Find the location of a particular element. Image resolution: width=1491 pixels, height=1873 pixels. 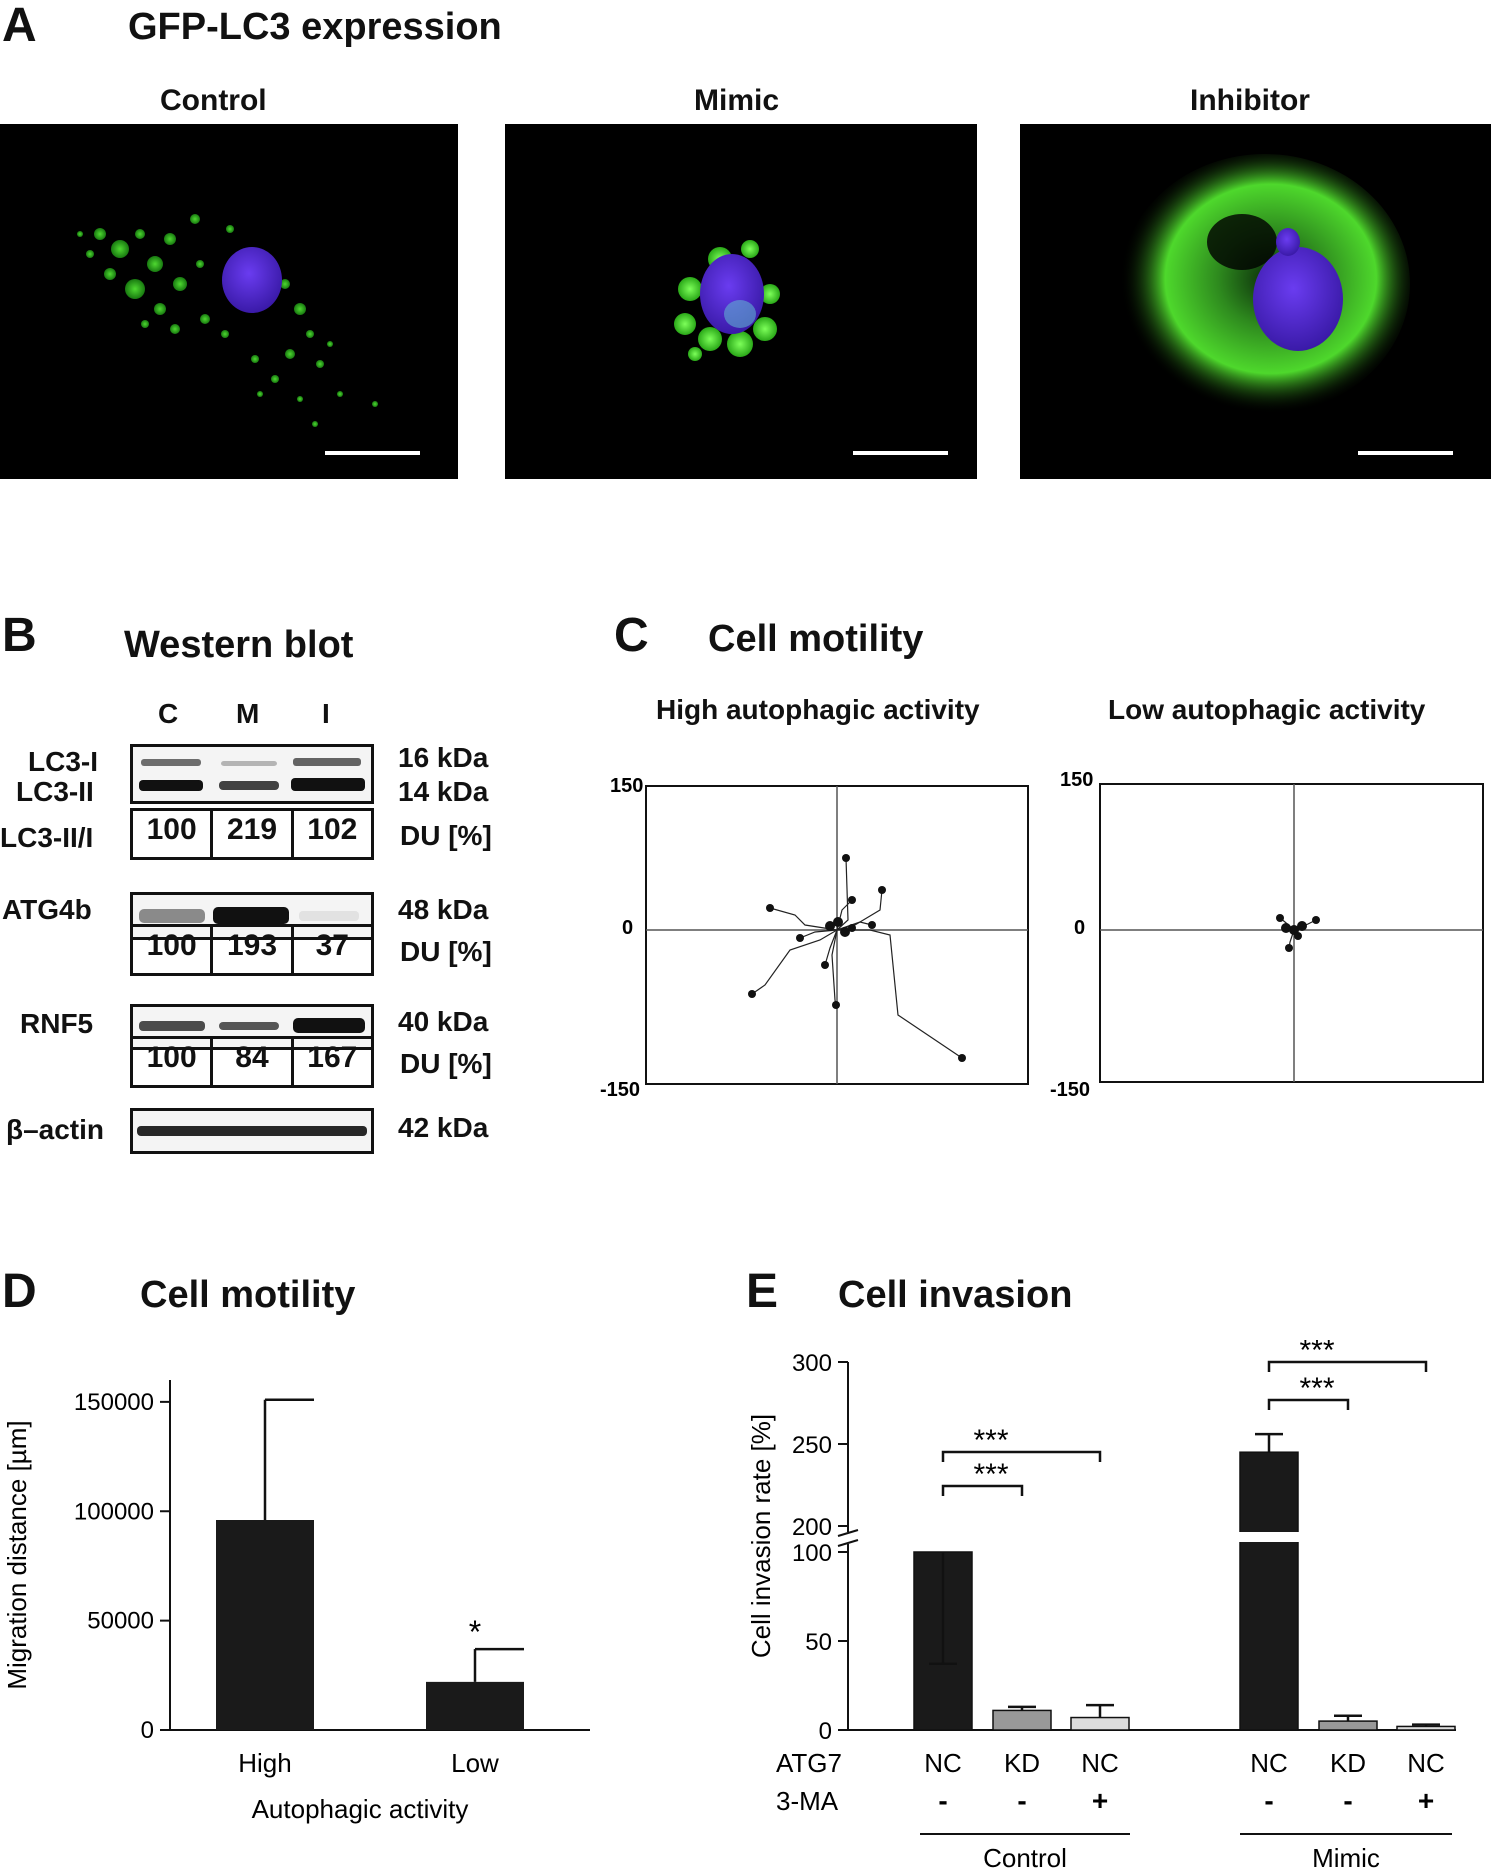

plot-frame is located at coordinates (1291, 933).